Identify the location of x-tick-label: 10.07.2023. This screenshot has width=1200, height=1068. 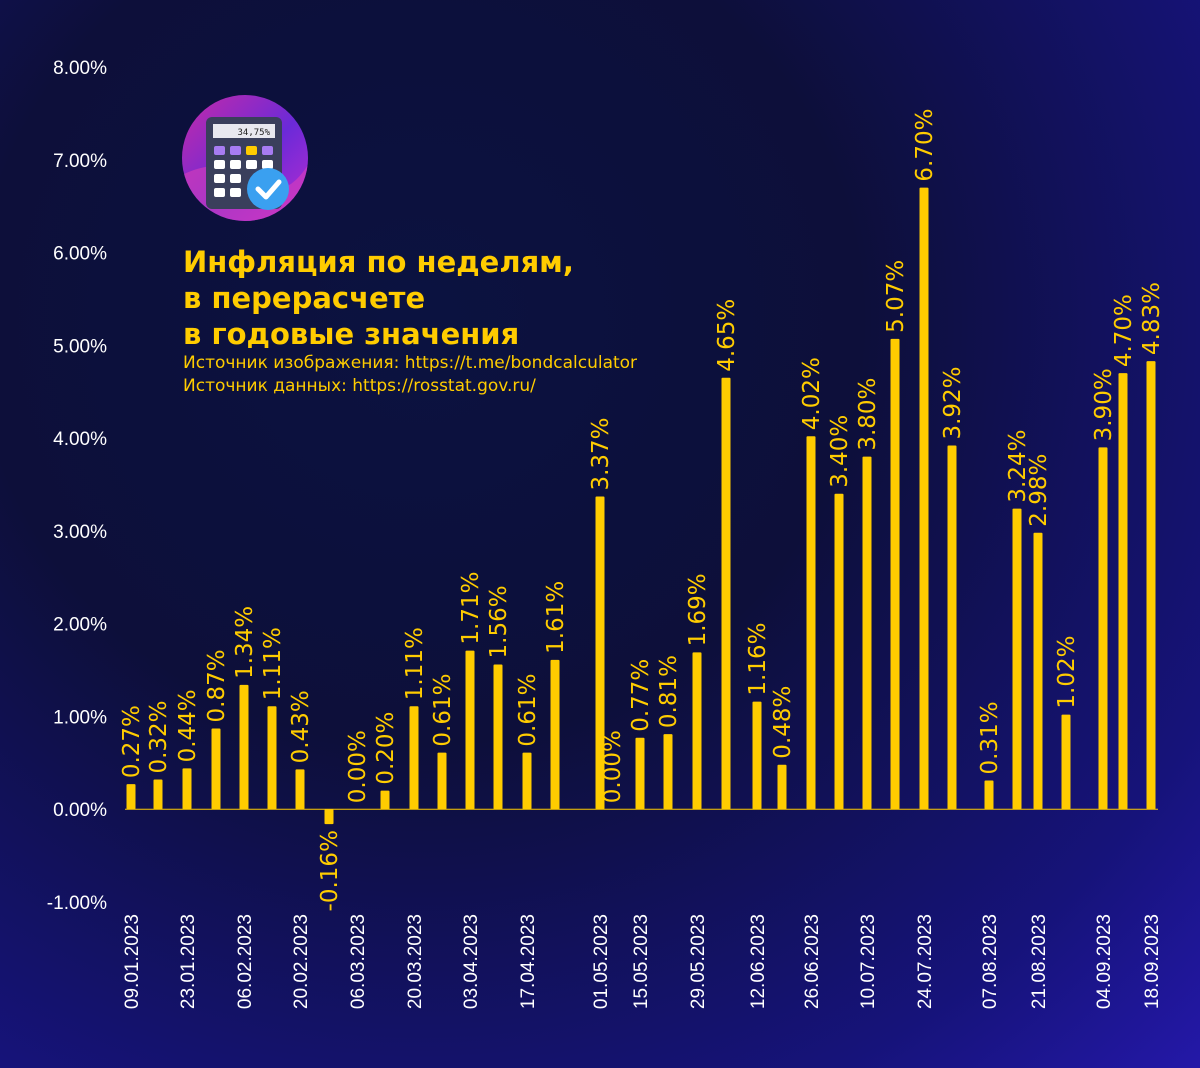
(868, 961).